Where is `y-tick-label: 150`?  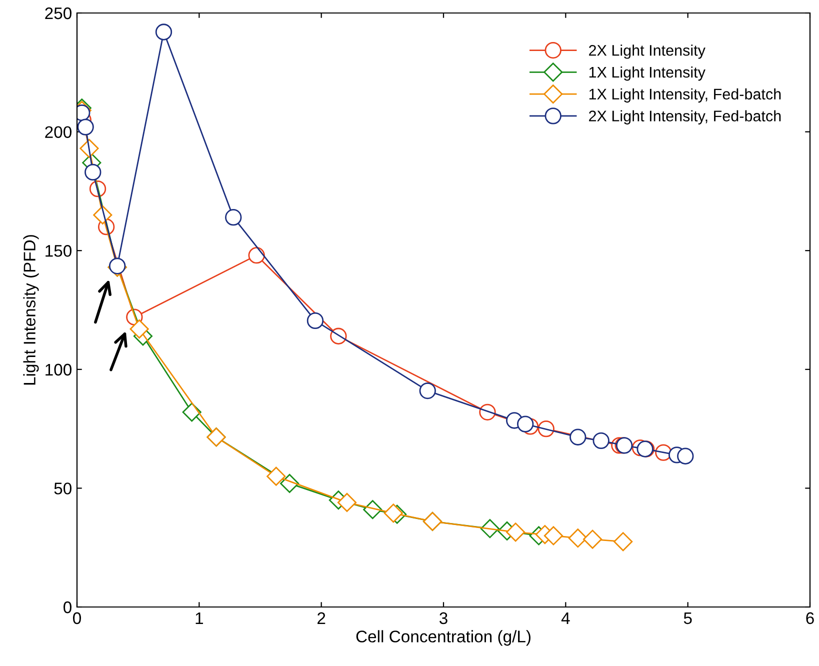 y-tick-label: 150 is located at coordinates (59, 251).